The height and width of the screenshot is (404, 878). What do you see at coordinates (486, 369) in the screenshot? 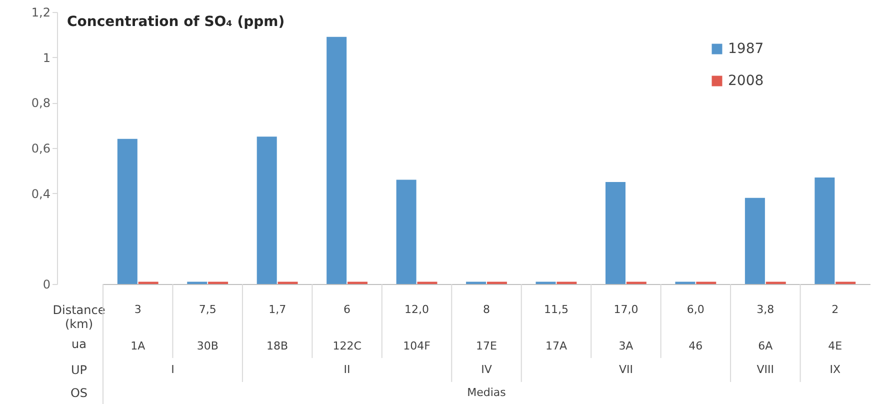
I see `text: IV` at bounding box center [486, 369].